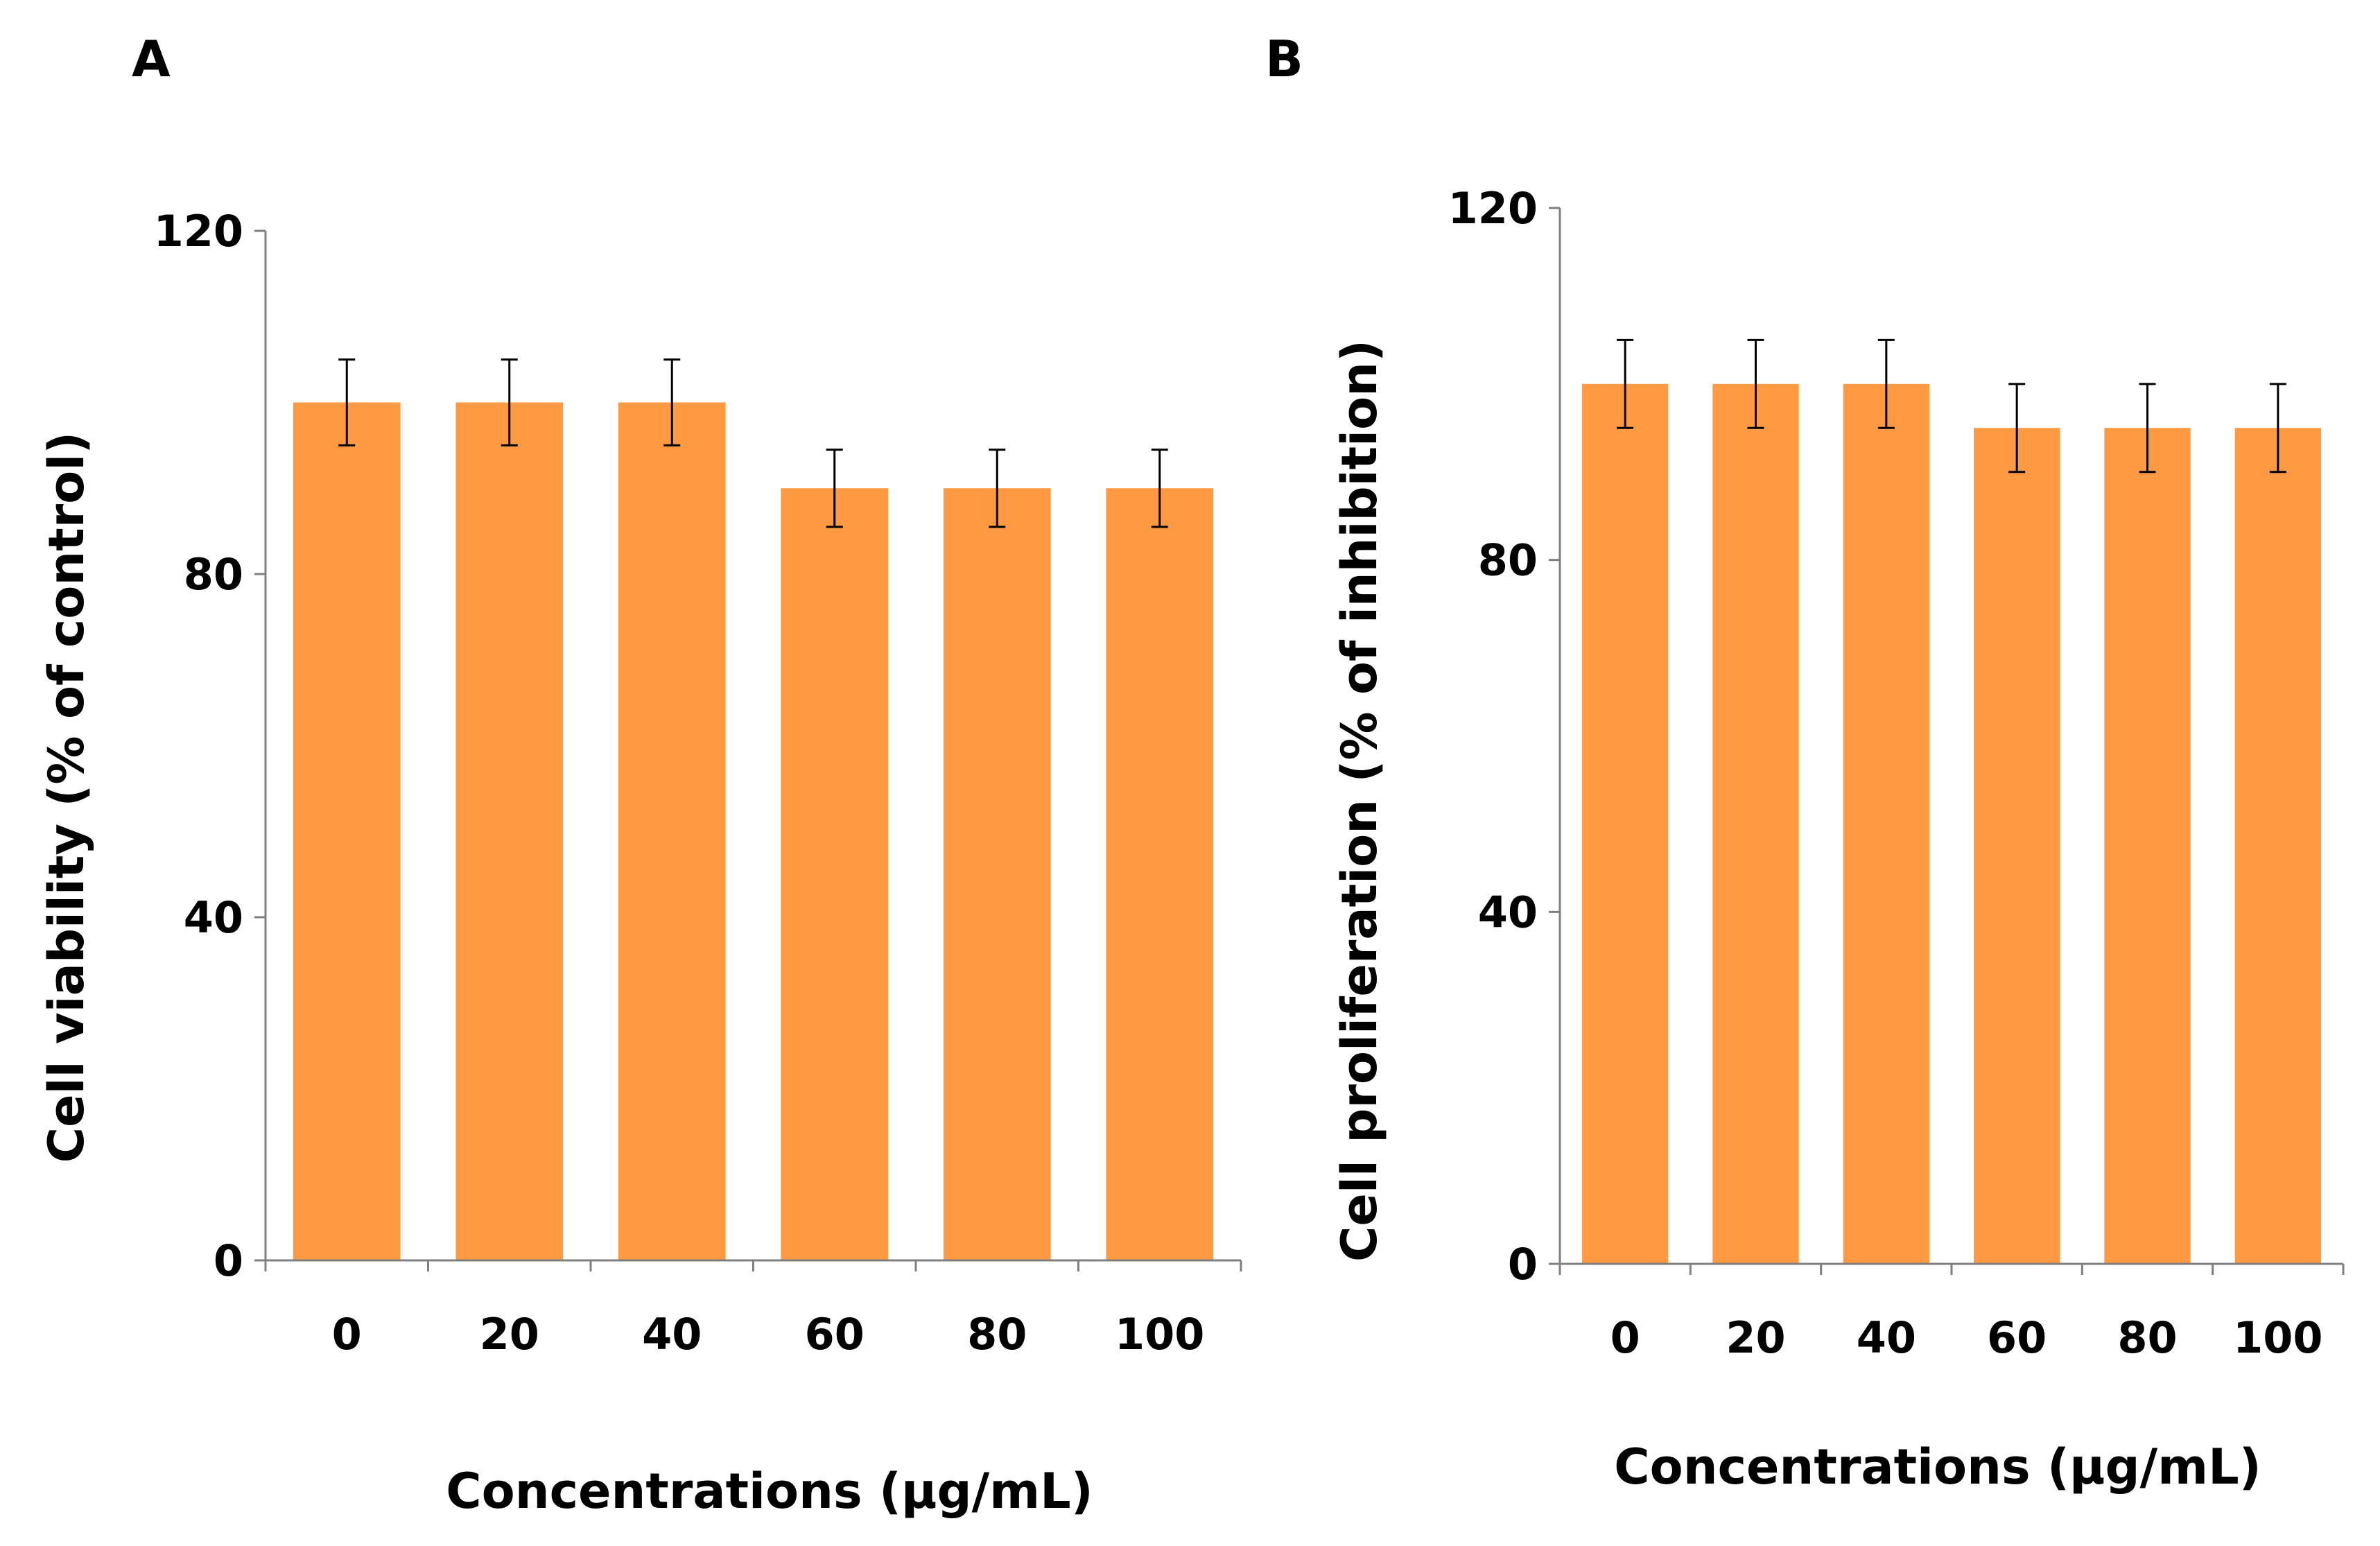 Image resolution: width=2380 pixels, height=1546 pixels. I want to click on panel-b-label: B, so click(1284, 59).